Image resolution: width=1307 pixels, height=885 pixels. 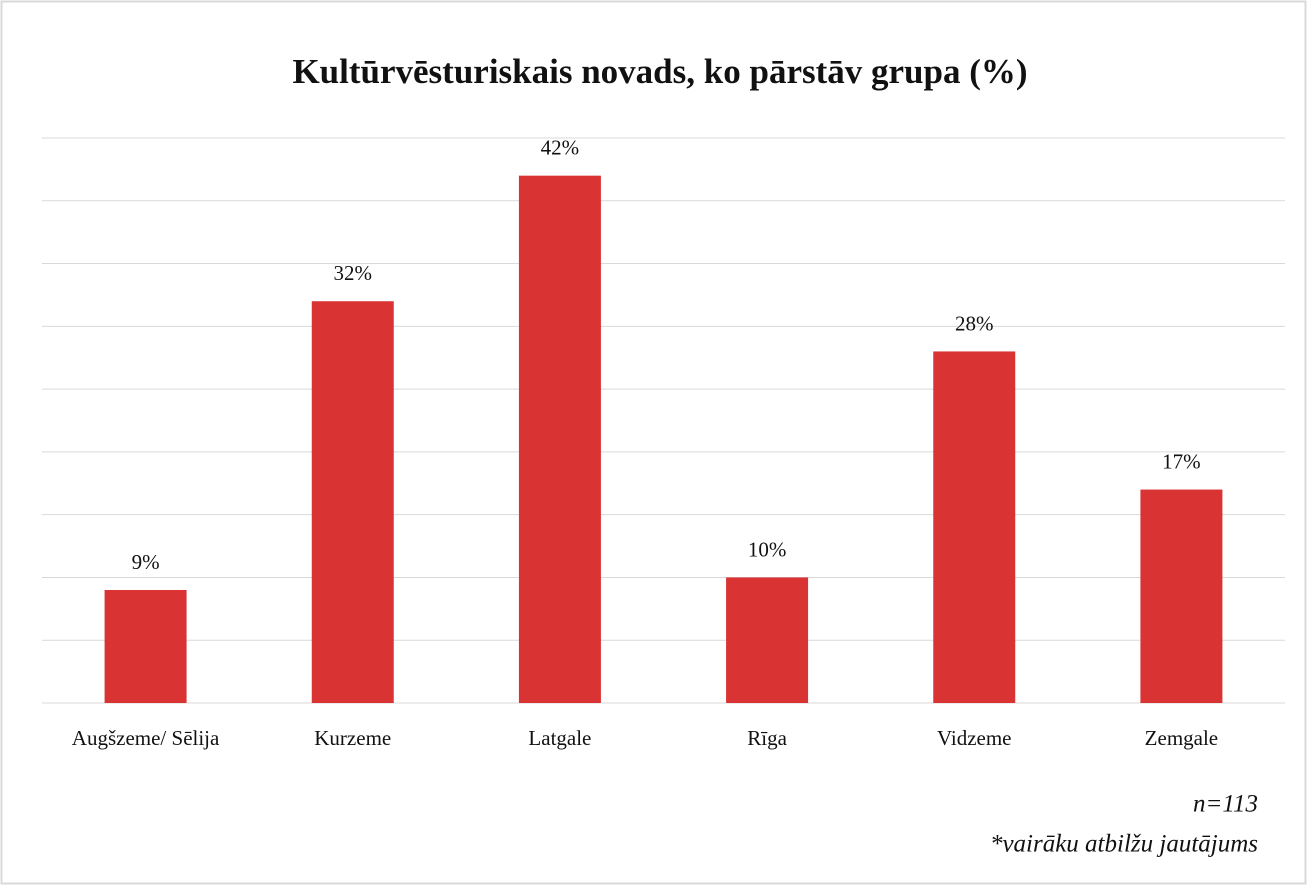 What do you see at coordinates (1181, 738) in the screenshot?
I see `x-tick-label: Zemgale` at bounding box center [1181, 738].